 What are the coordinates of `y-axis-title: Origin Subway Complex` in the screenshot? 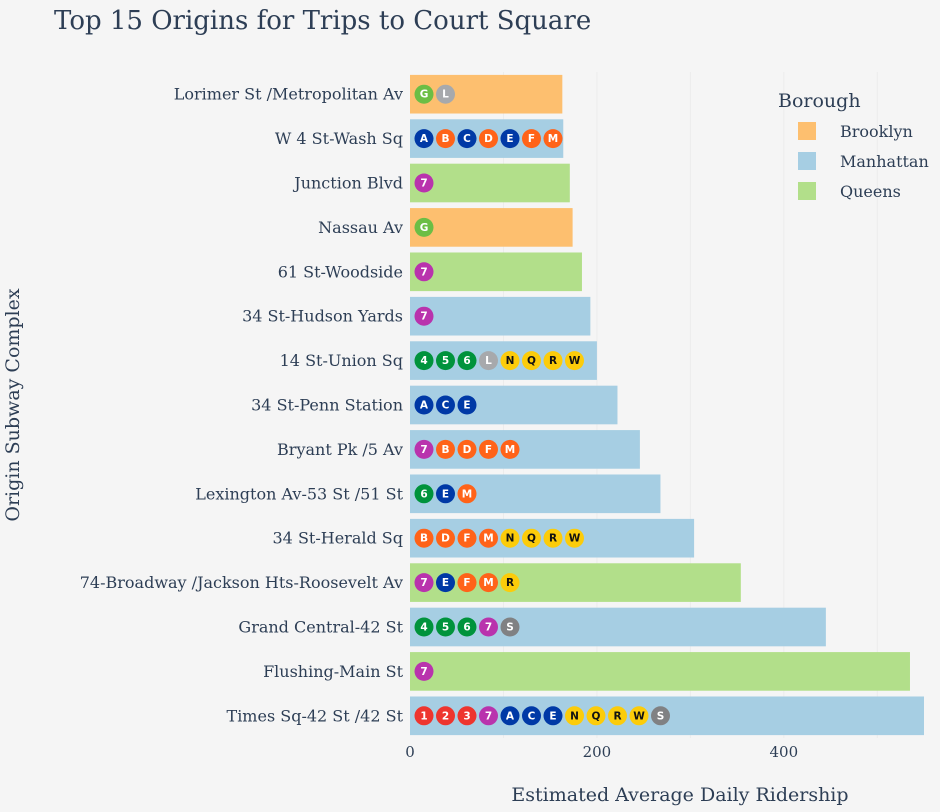 It's located at (13, 405).